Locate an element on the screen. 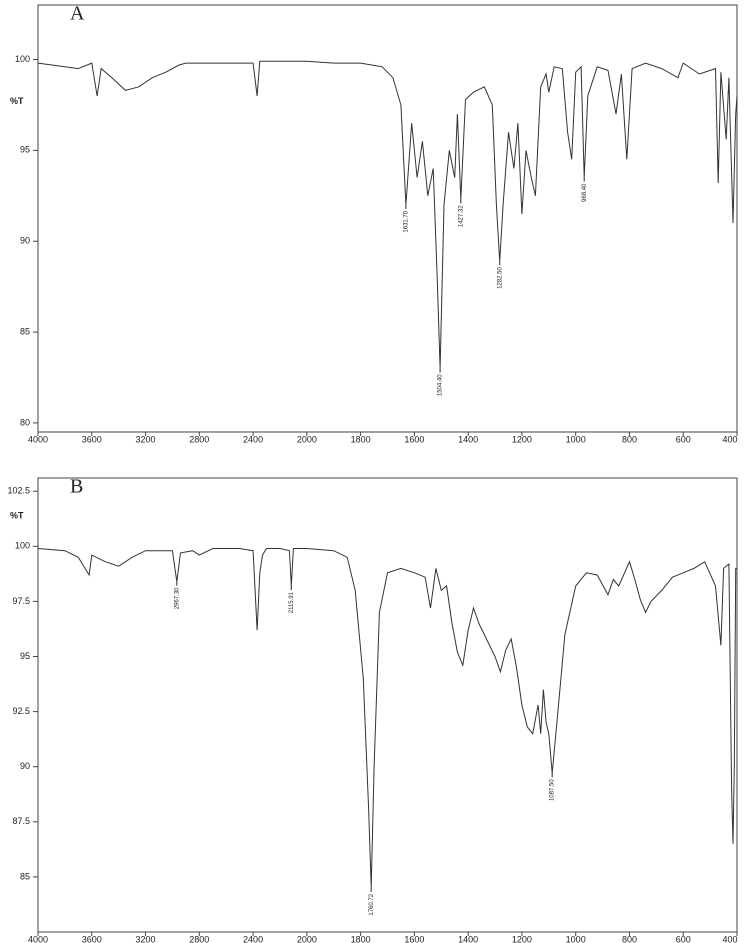  peak-label: 1504.40 is located at coordinates (441, 385).